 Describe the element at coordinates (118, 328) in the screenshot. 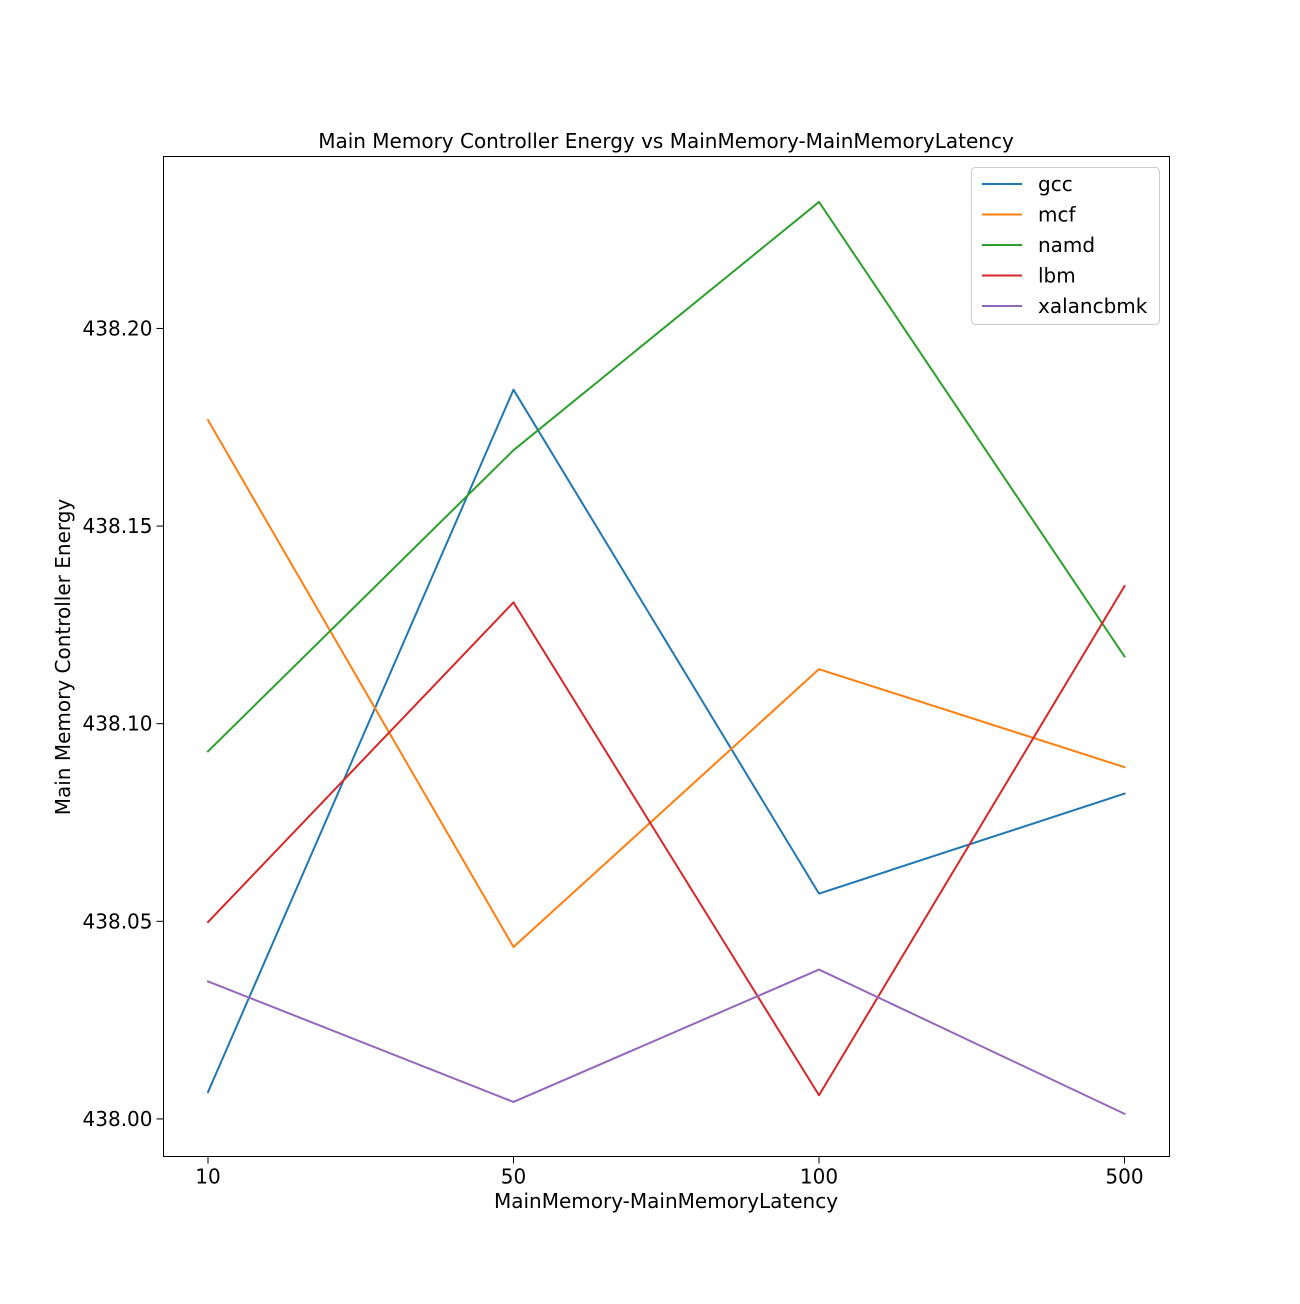

I see `y-tick-label: 438.20` at that location.